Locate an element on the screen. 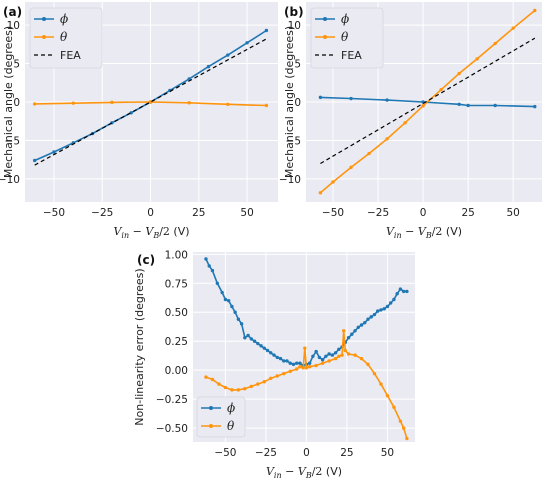 The width and height of the screenshot is (550, 482). x-tick-label: 0 is located at coordinates (306, 453).